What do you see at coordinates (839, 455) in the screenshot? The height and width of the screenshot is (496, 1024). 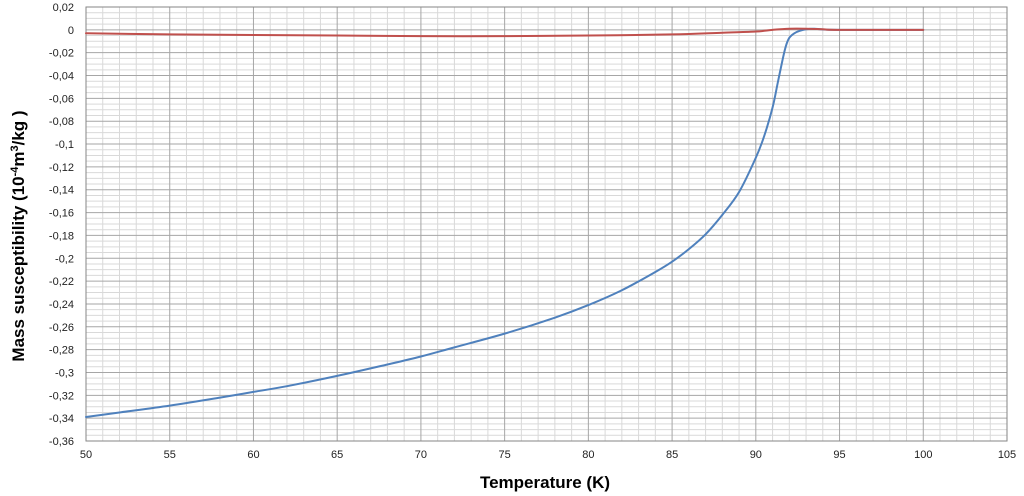 I see `x-tick-label: 95` at bounding box center [839, 455].